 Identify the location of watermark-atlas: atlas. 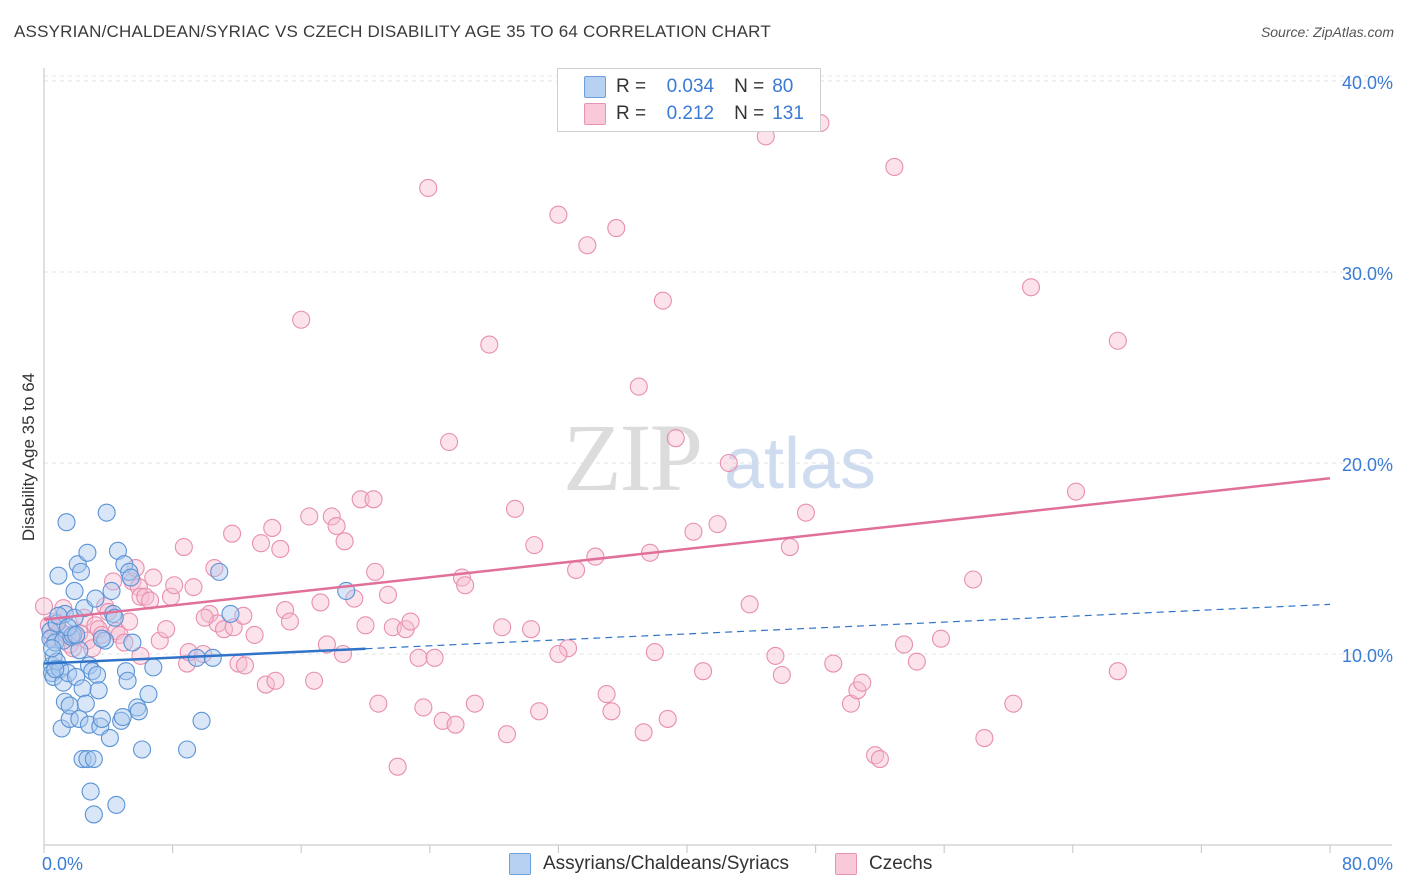
(800, 464).